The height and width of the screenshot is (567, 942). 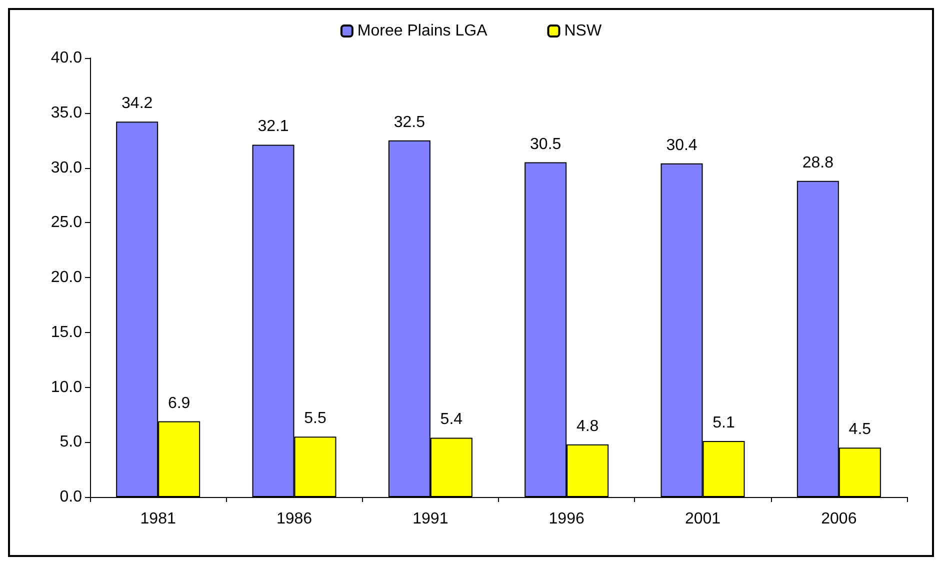 What do you see at coordinates (451, 419) in the screenshot?
I see `data-label: 5.4` at bounding box center [451, 419].